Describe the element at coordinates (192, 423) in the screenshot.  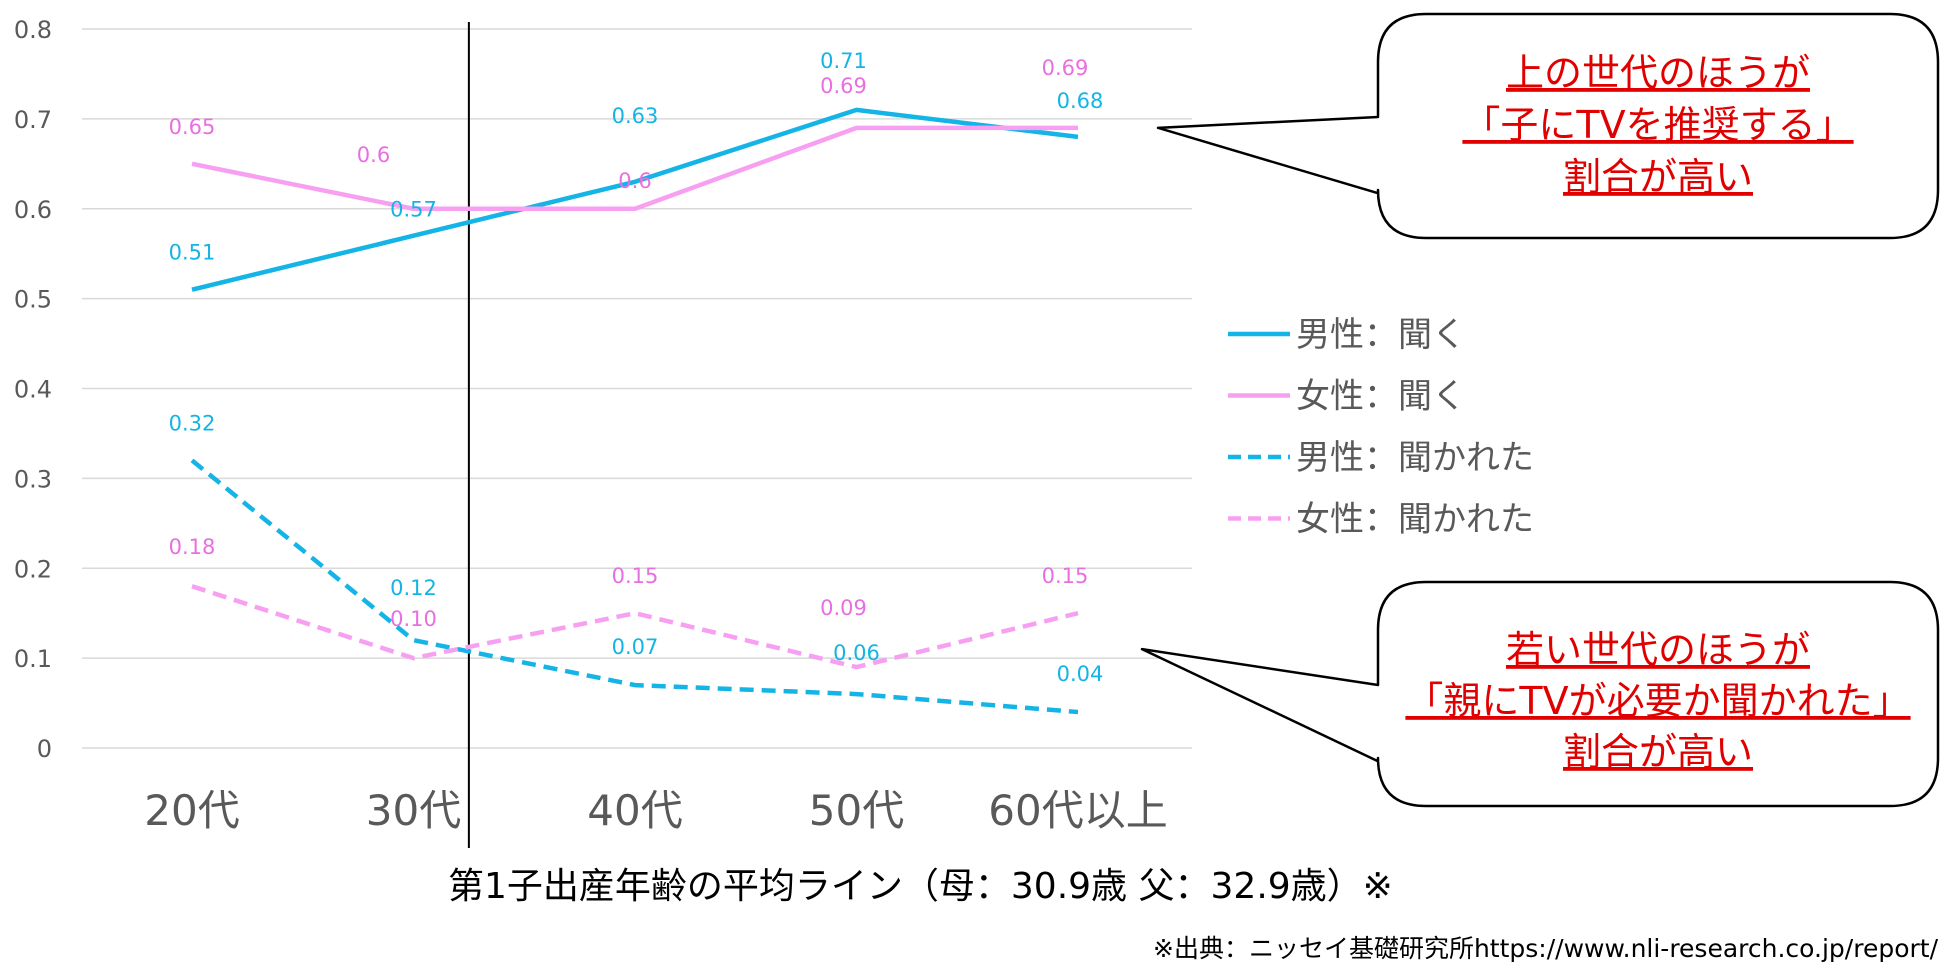
I see `data-label-male-asked: 0.32` at that location.